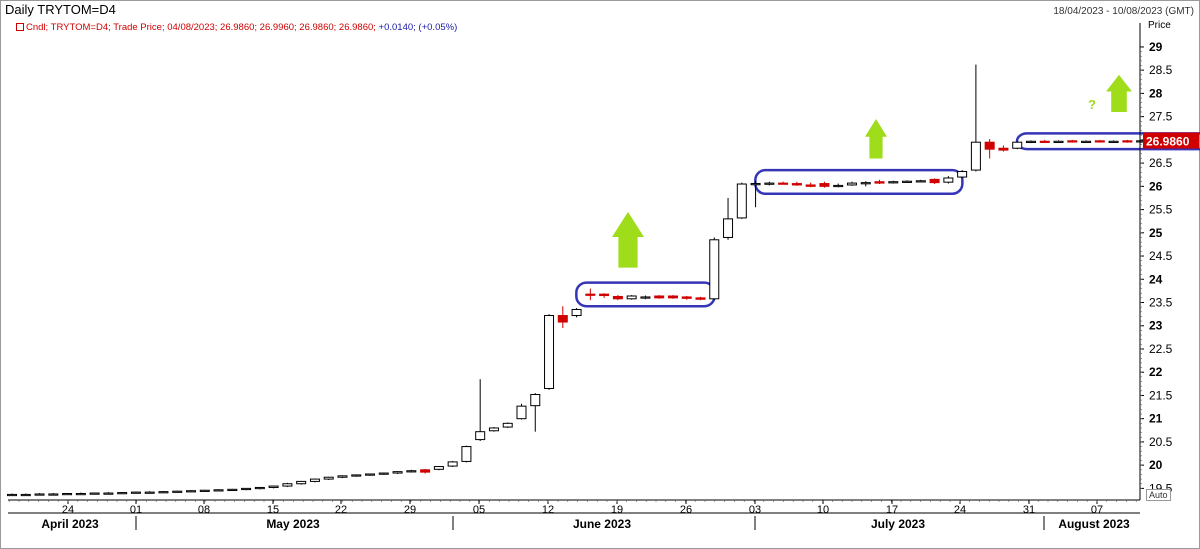 Image resolution: width=1200 pixels, height=549 pixels. I want to click on price-tick-label: 22.5, so click(1161, 349).